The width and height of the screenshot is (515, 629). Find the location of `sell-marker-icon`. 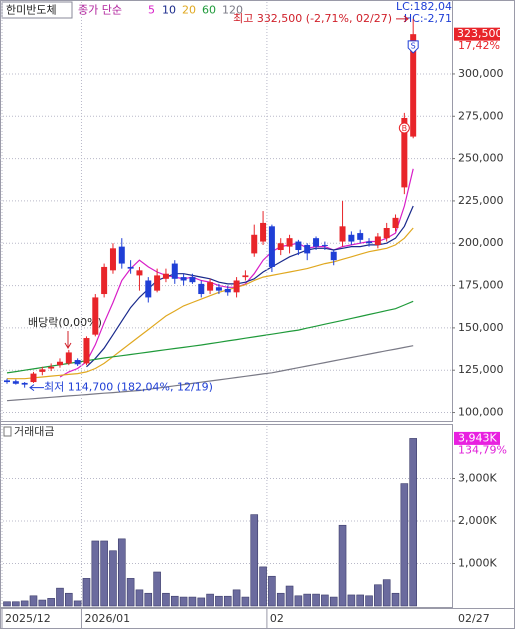

sell-marker-icon is located at coordinates (413, 47).